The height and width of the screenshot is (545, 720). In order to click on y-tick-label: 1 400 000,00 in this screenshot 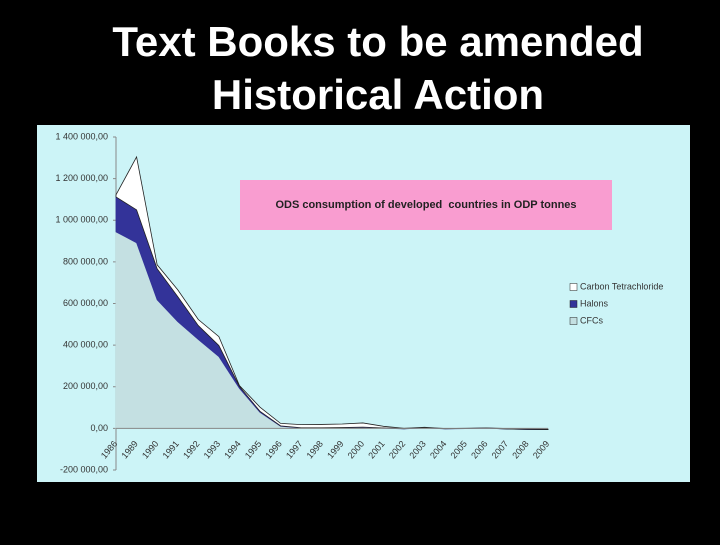, I will do `click(81, 136)`.